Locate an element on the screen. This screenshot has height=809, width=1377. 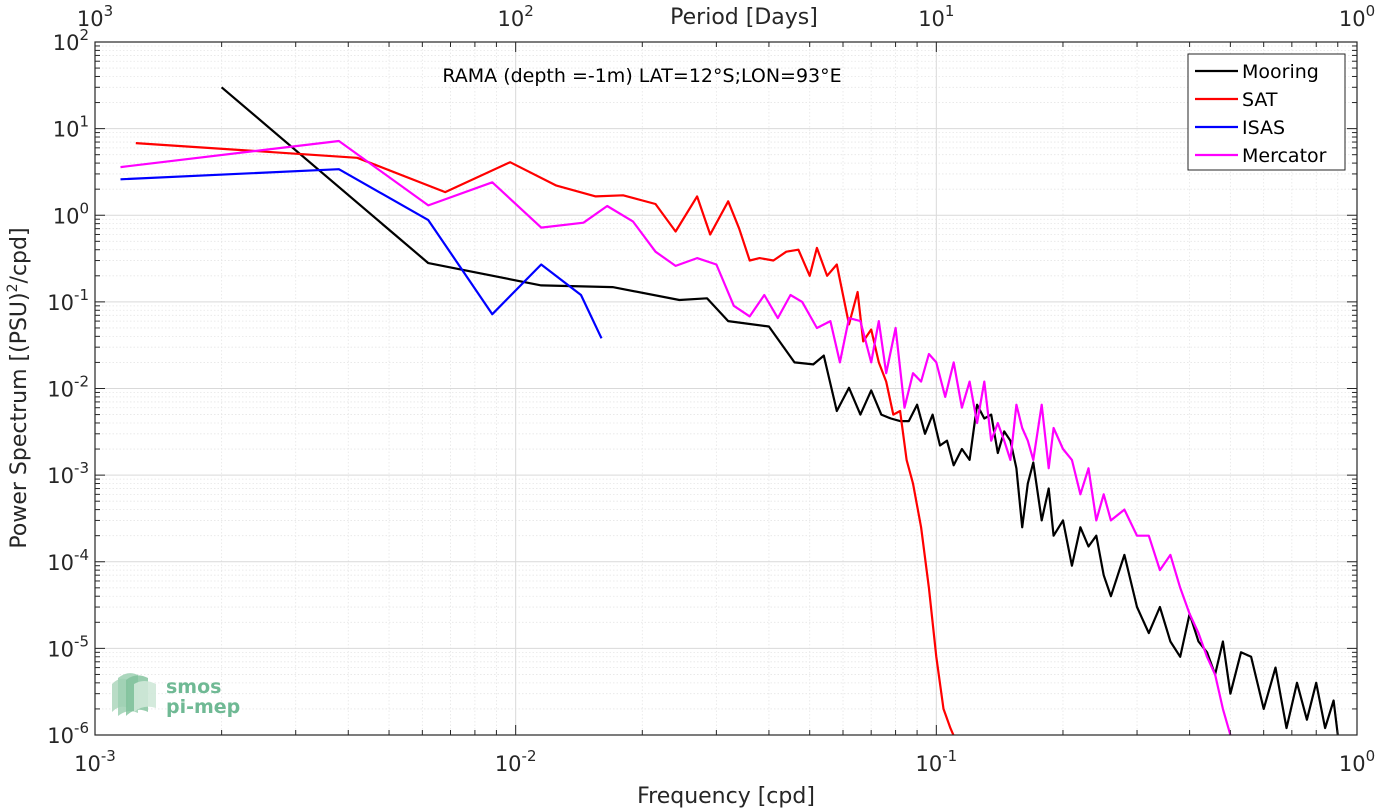
series-line-isas is located at coordinates (361, 253).